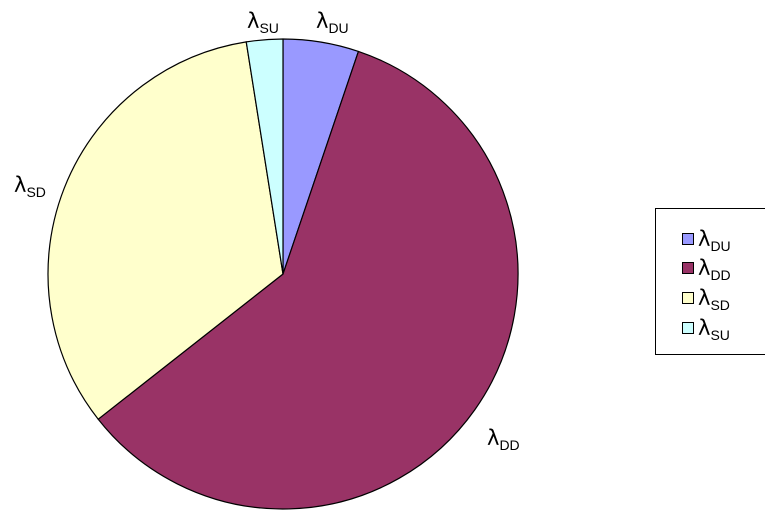 Image resolution: width=765 pixels, height=511 pixels. What do you see at coordinates (332, 22) in the screenshot?
I see `data-label-du: λDU` at bounding box center [332, 22].